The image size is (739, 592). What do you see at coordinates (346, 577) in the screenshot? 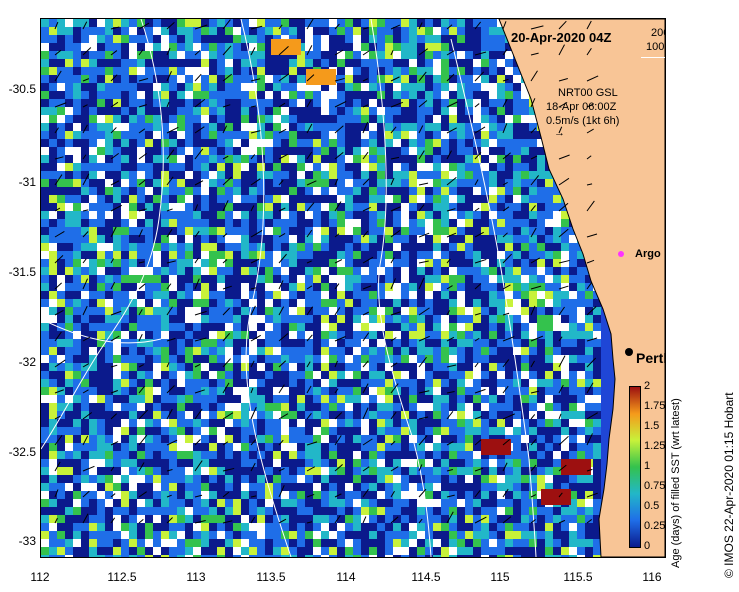
I see `x-tick-label: 114` at bounding box center [346, 577].